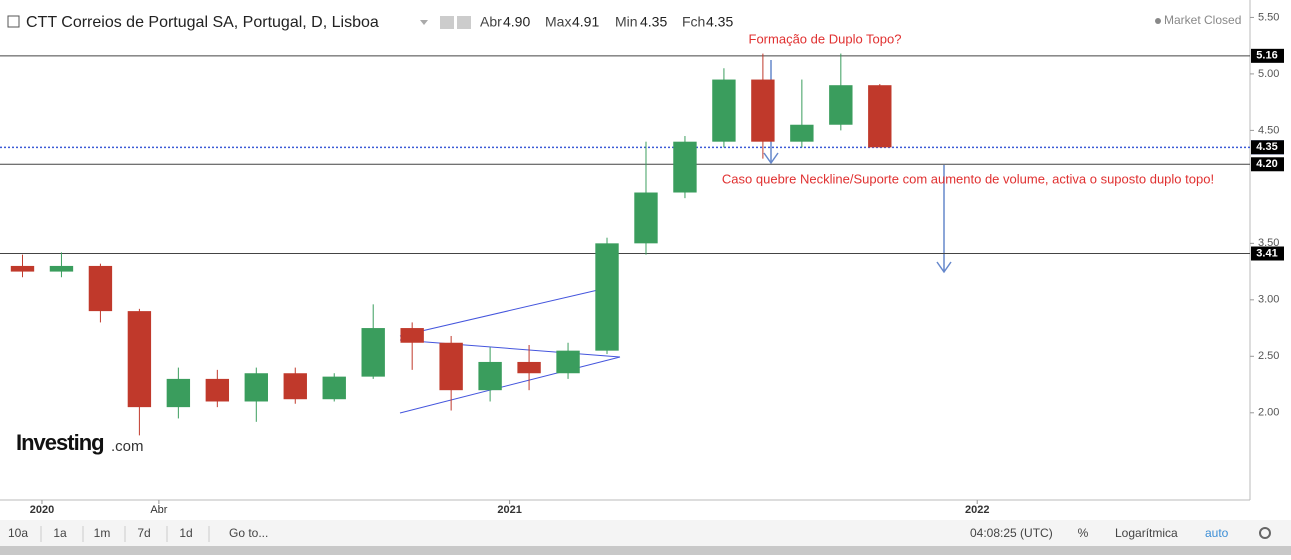 The height and width of the screenshot is (560, 1291). Describe the element at coordinates (1217, 533) in the screenshot. I see `auto-button: auto` at that location.